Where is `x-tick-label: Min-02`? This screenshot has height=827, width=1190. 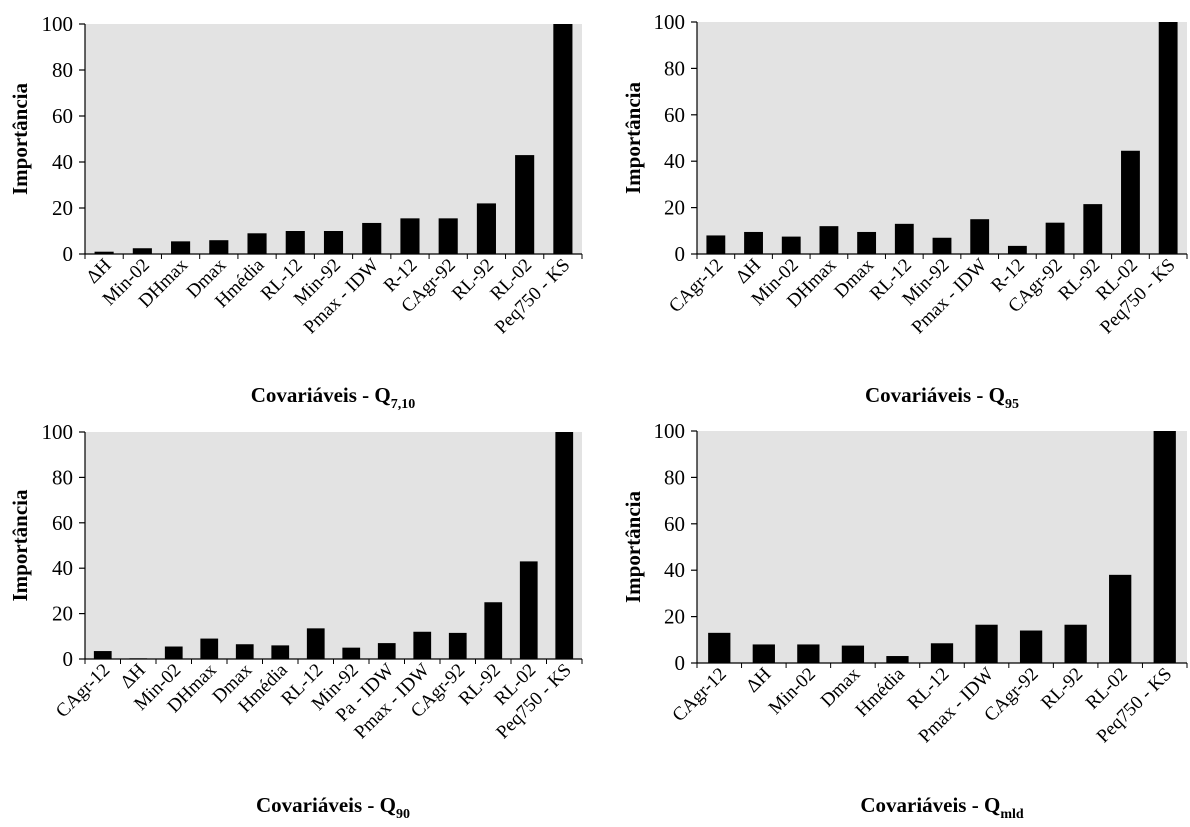 x-tick-label: Min-02 is located at coordinates (792, 691).